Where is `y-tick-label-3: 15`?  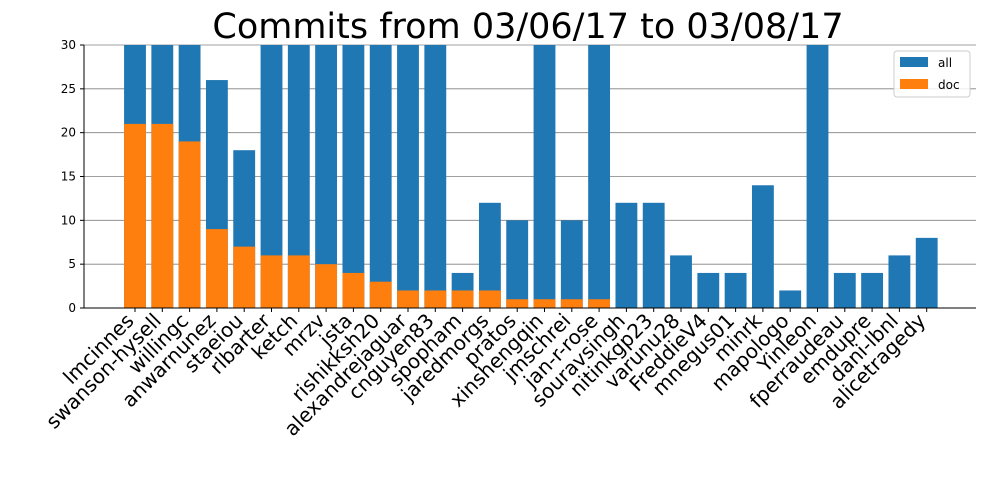
y-tick-label-3: 15 is located at coordinates (68, 177).